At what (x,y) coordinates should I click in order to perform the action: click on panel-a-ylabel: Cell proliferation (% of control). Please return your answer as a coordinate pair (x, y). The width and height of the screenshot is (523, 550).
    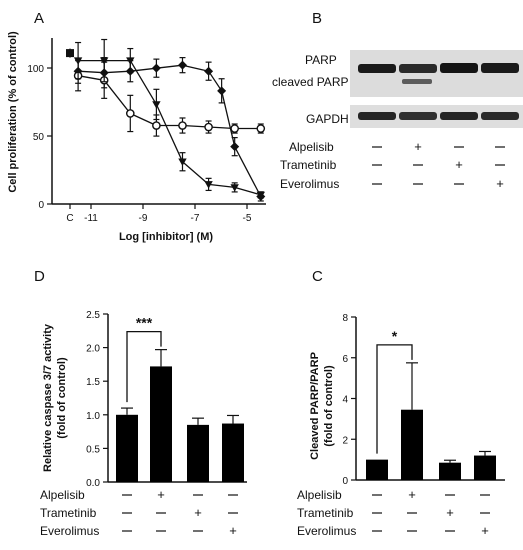
    Looking at the image, I should click on (13, 112).